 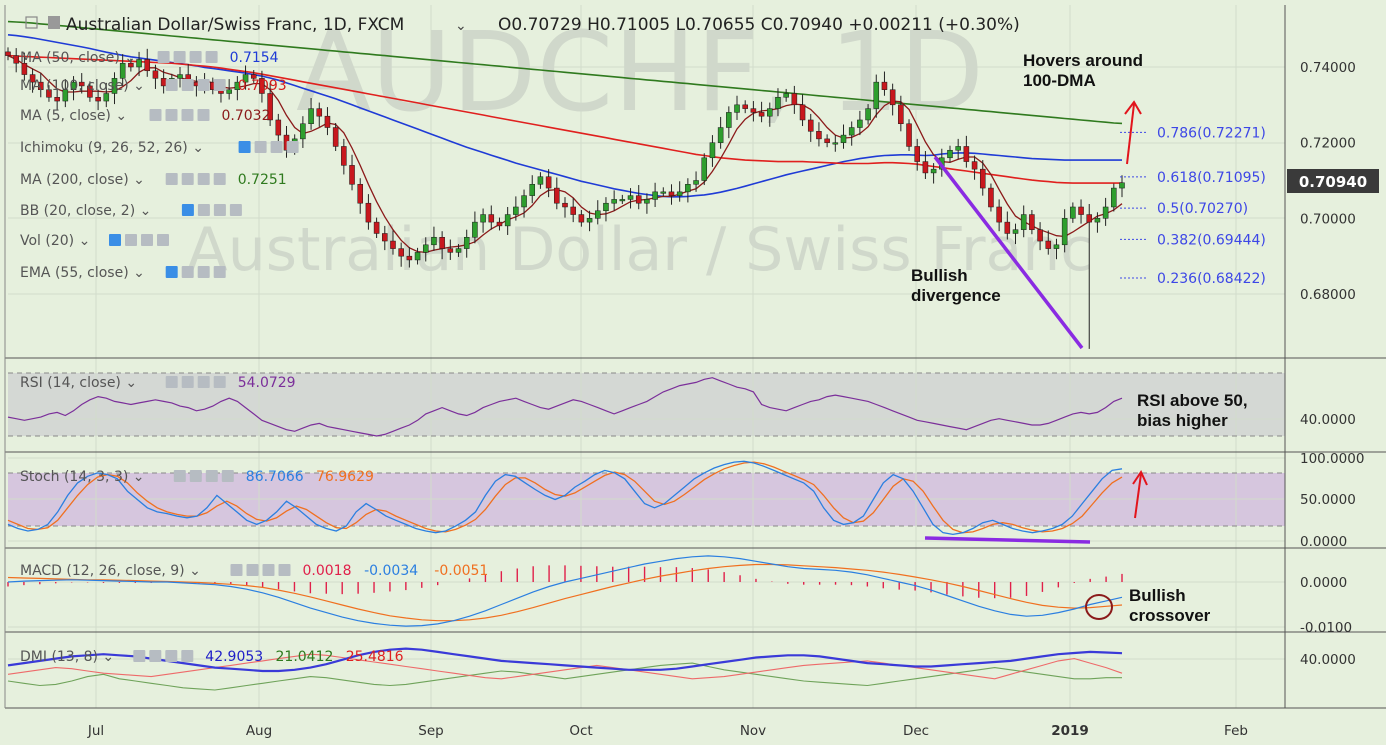 What do you see at coordinates (461, 26) in the screenshot?
I see `symbol-dropdown-icon: ⌄` at bounding box center [461, 26].